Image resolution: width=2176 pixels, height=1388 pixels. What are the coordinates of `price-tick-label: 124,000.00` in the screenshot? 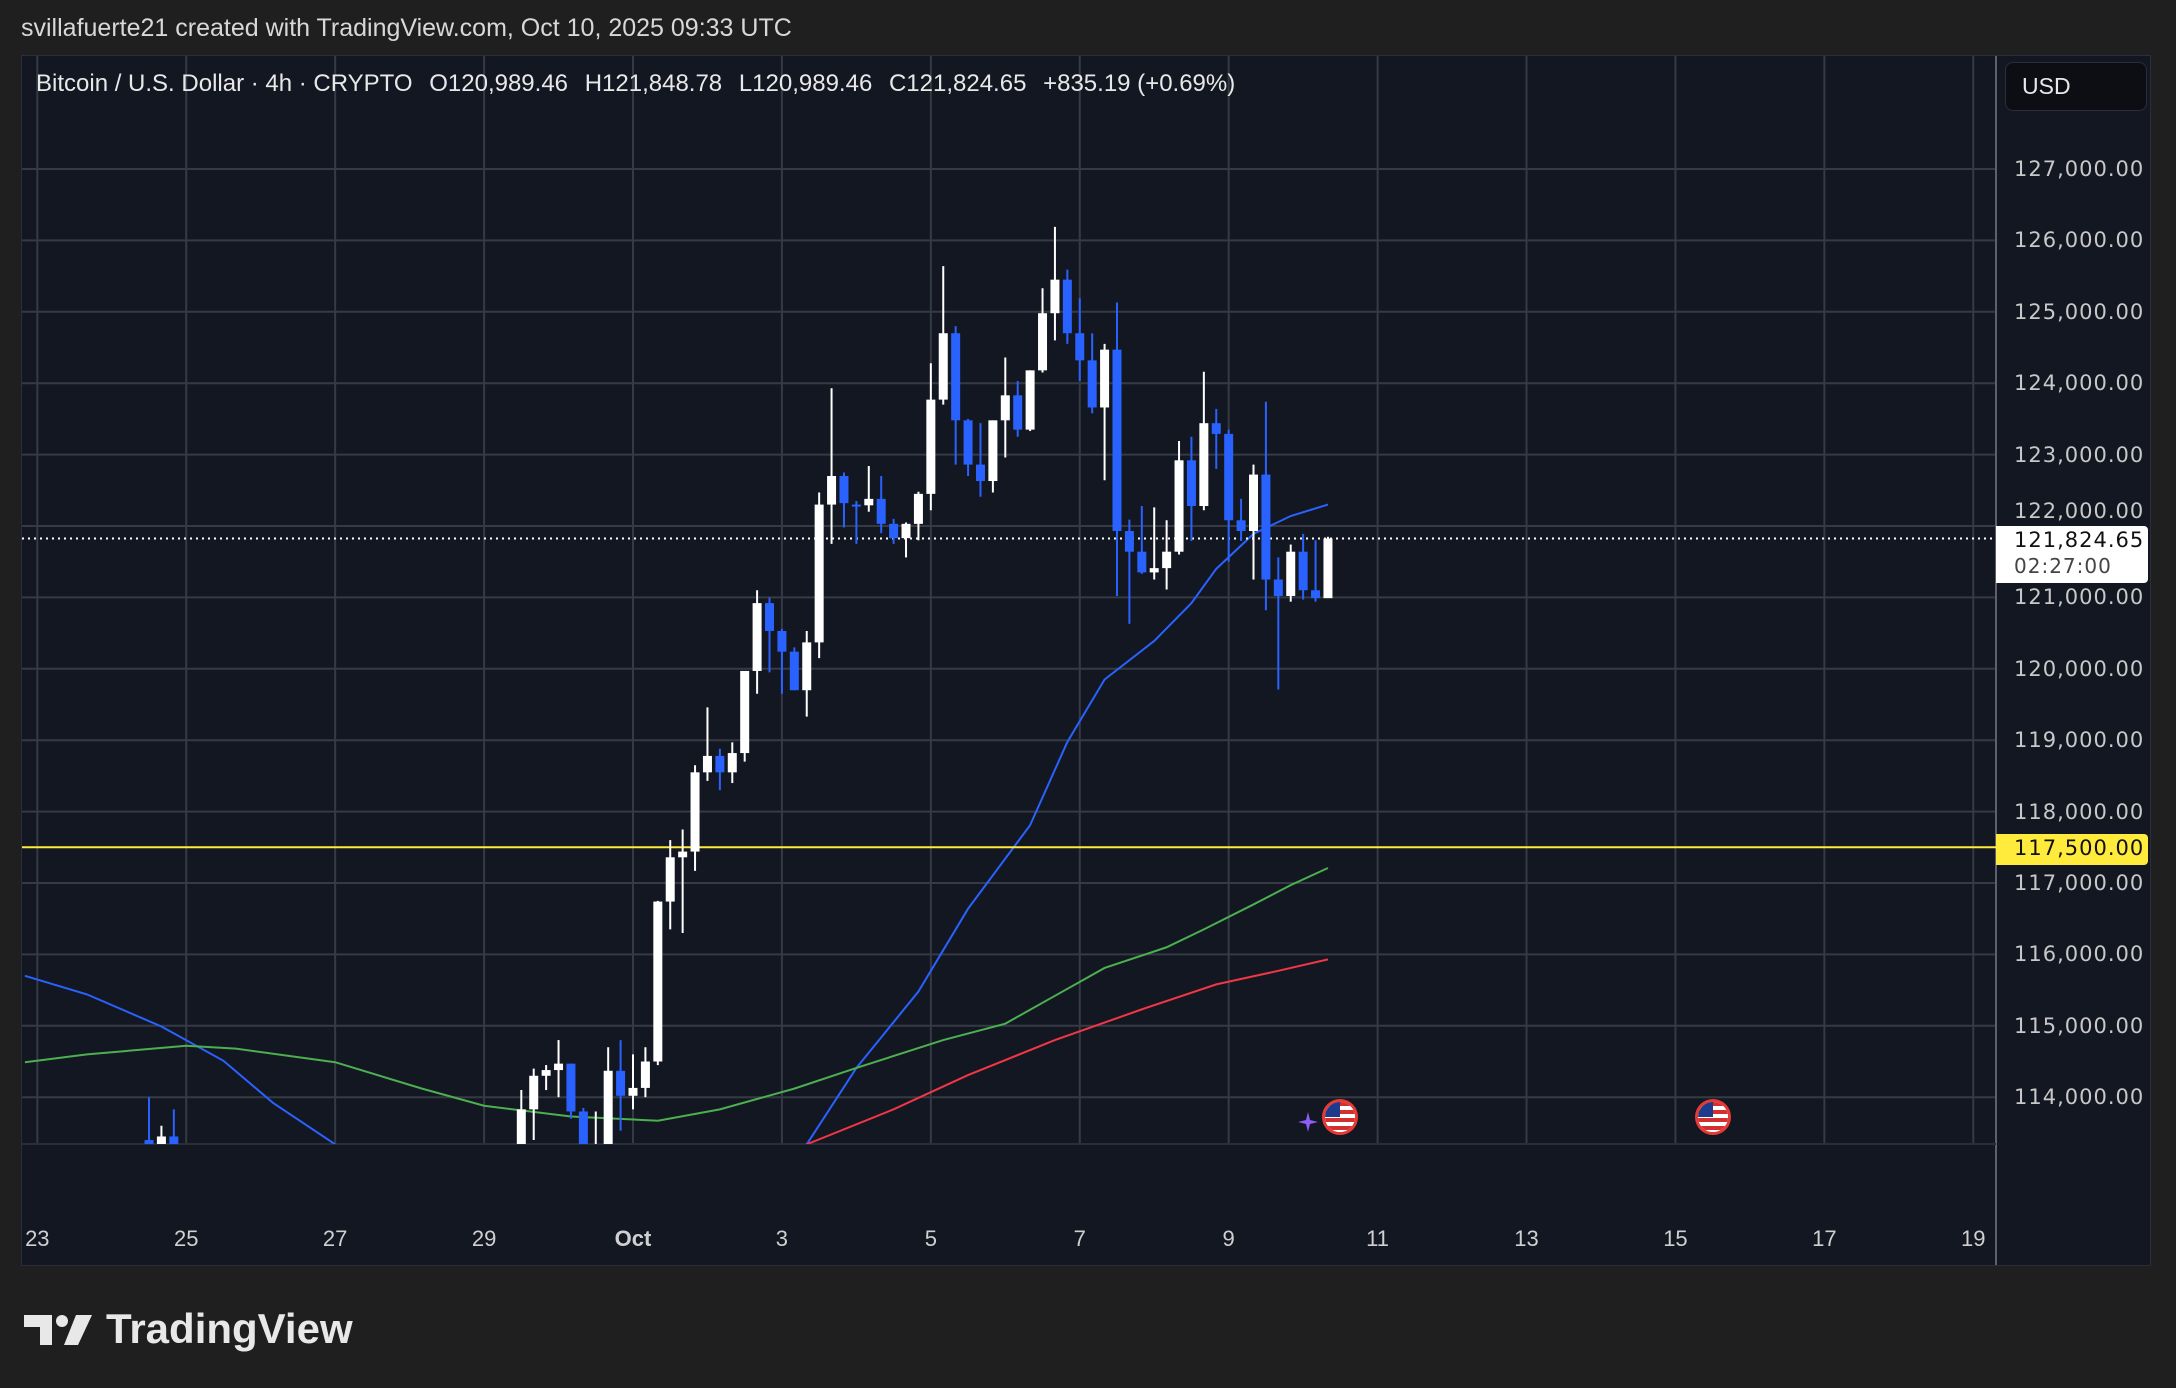 It's located at (2079, 383).